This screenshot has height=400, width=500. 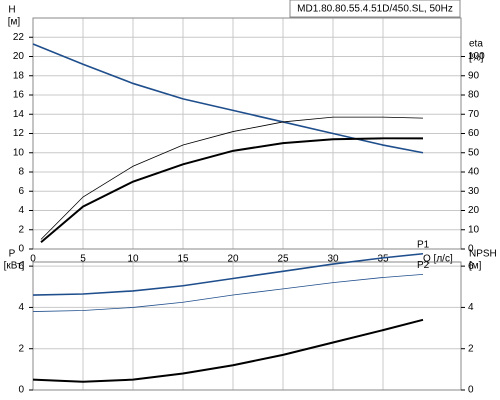 I want to click on y2-tick-label: 30, so click(x=474, y=191).